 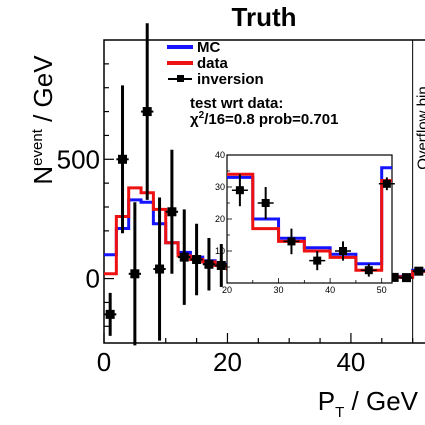 I want to click on inset-y-tick-label: 10, so click(x=220, y=251).